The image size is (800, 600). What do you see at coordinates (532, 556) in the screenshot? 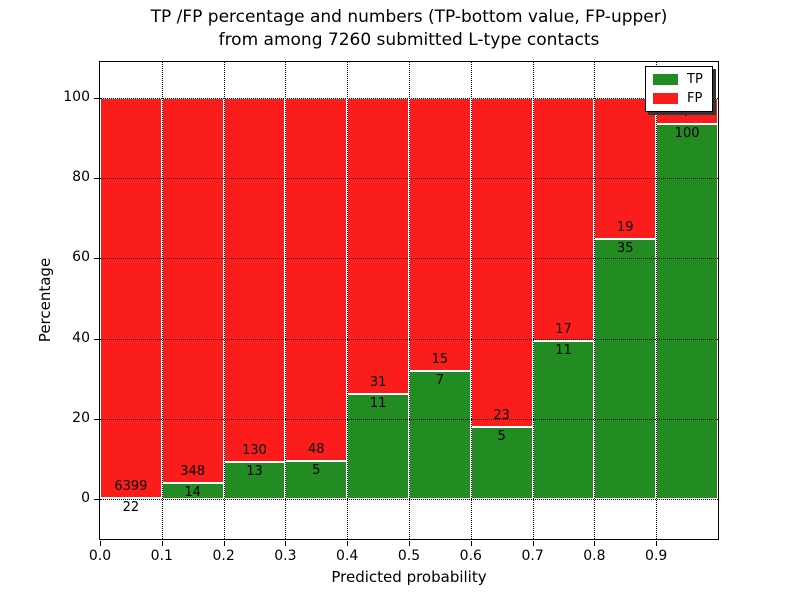
I see `x-tick-label: 0.7` at bounding box center [532, 556].